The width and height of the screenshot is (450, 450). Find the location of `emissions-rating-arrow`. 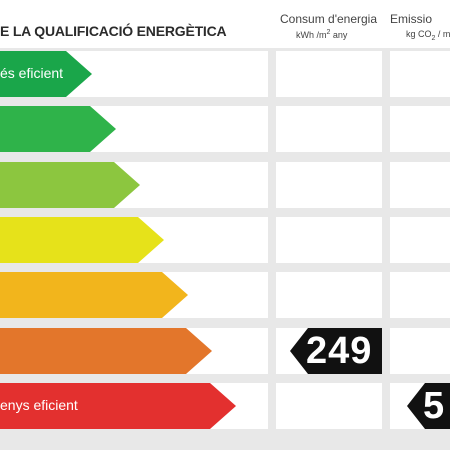

emissions-rating-arrow is located at coordinates (428, 405).